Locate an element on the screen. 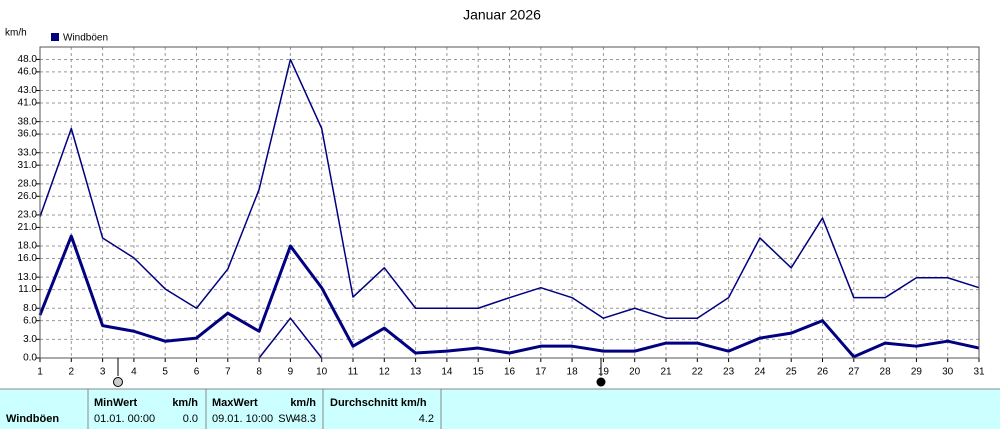 The width and height of the screenshot is (1000, 429). x-tick-label: 19 is located at coordinates (604, 372).